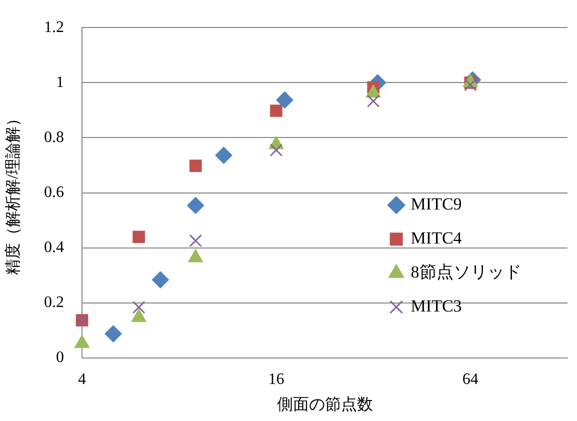 This screenshot has width=577, height=421. I want to click on y-tick-label: 0.2, so click(54, 303).